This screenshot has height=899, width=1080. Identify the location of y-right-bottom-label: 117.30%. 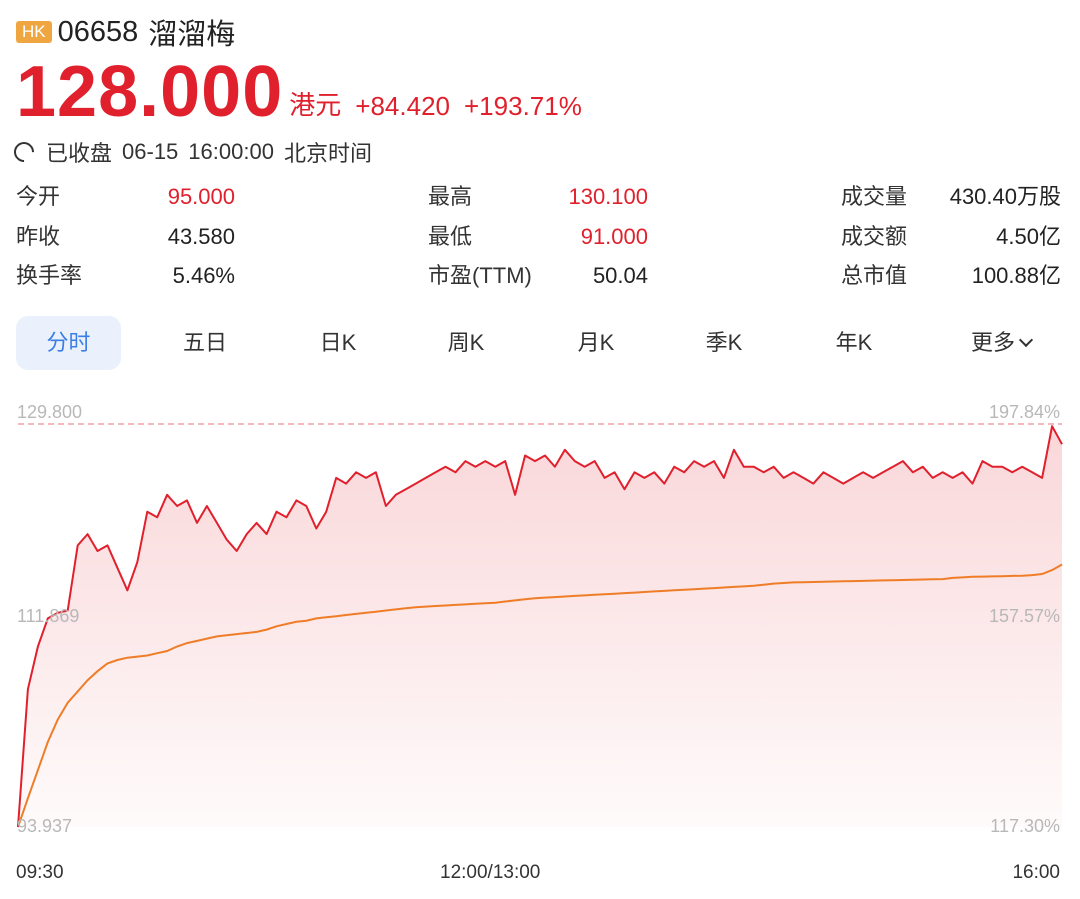
(1025, 826).